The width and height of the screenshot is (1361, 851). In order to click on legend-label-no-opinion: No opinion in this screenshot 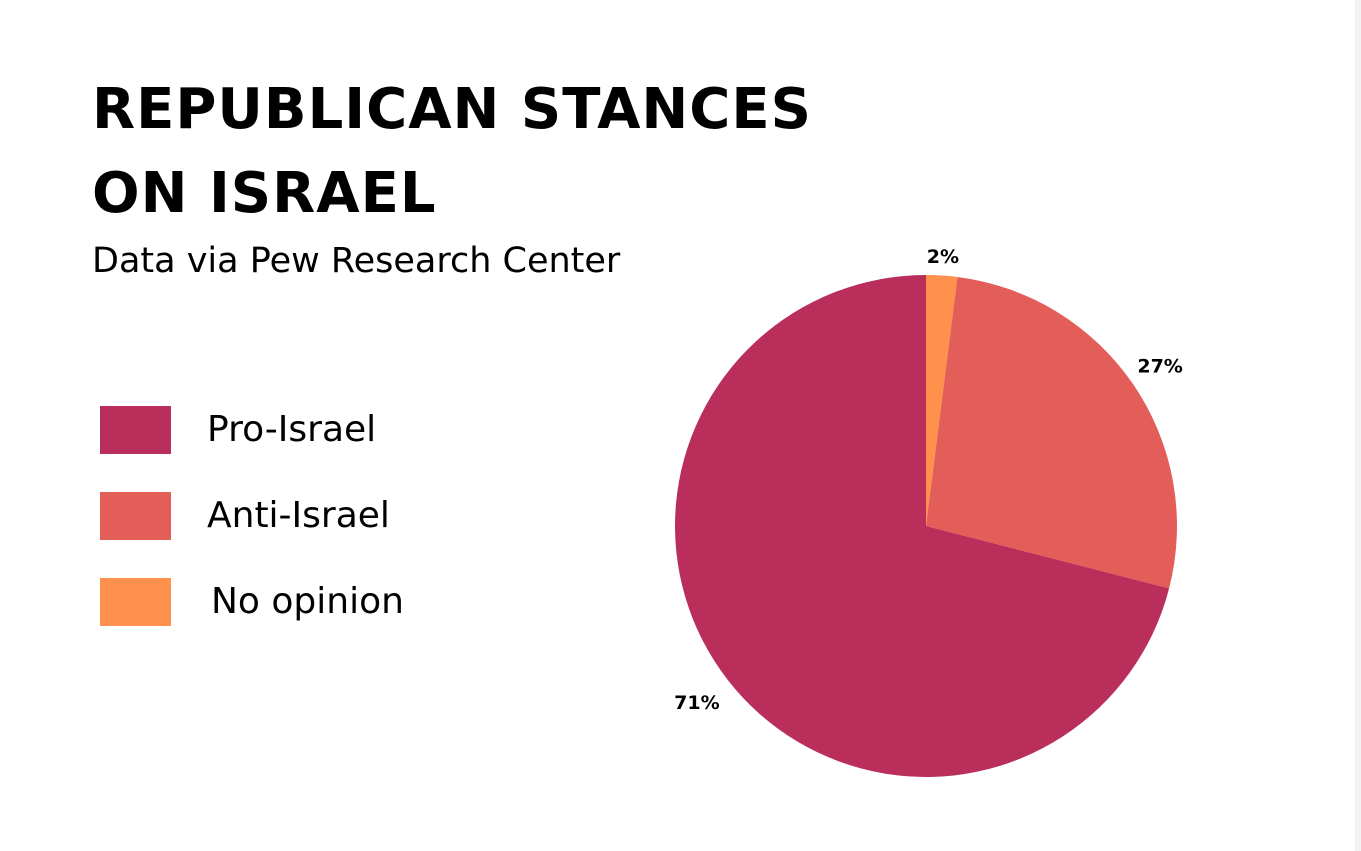, I will do `click(307, 601)`.